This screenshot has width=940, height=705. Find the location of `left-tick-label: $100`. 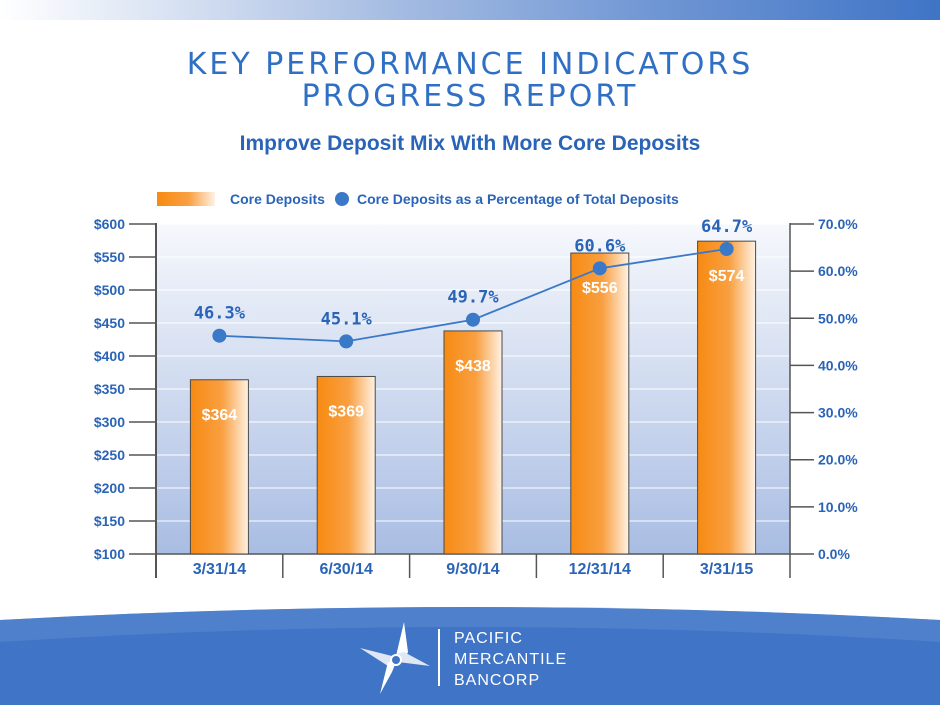

left-tick-label: $100 is located at coordinates (109, 554).